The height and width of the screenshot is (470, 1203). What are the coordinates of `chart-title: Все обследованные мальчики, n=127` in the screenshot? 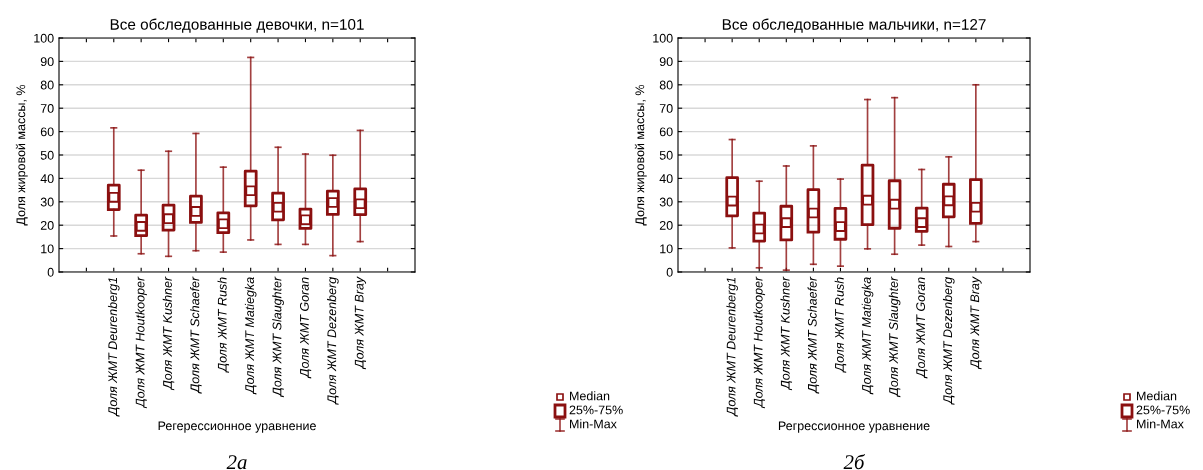 It's located at (854, 25).